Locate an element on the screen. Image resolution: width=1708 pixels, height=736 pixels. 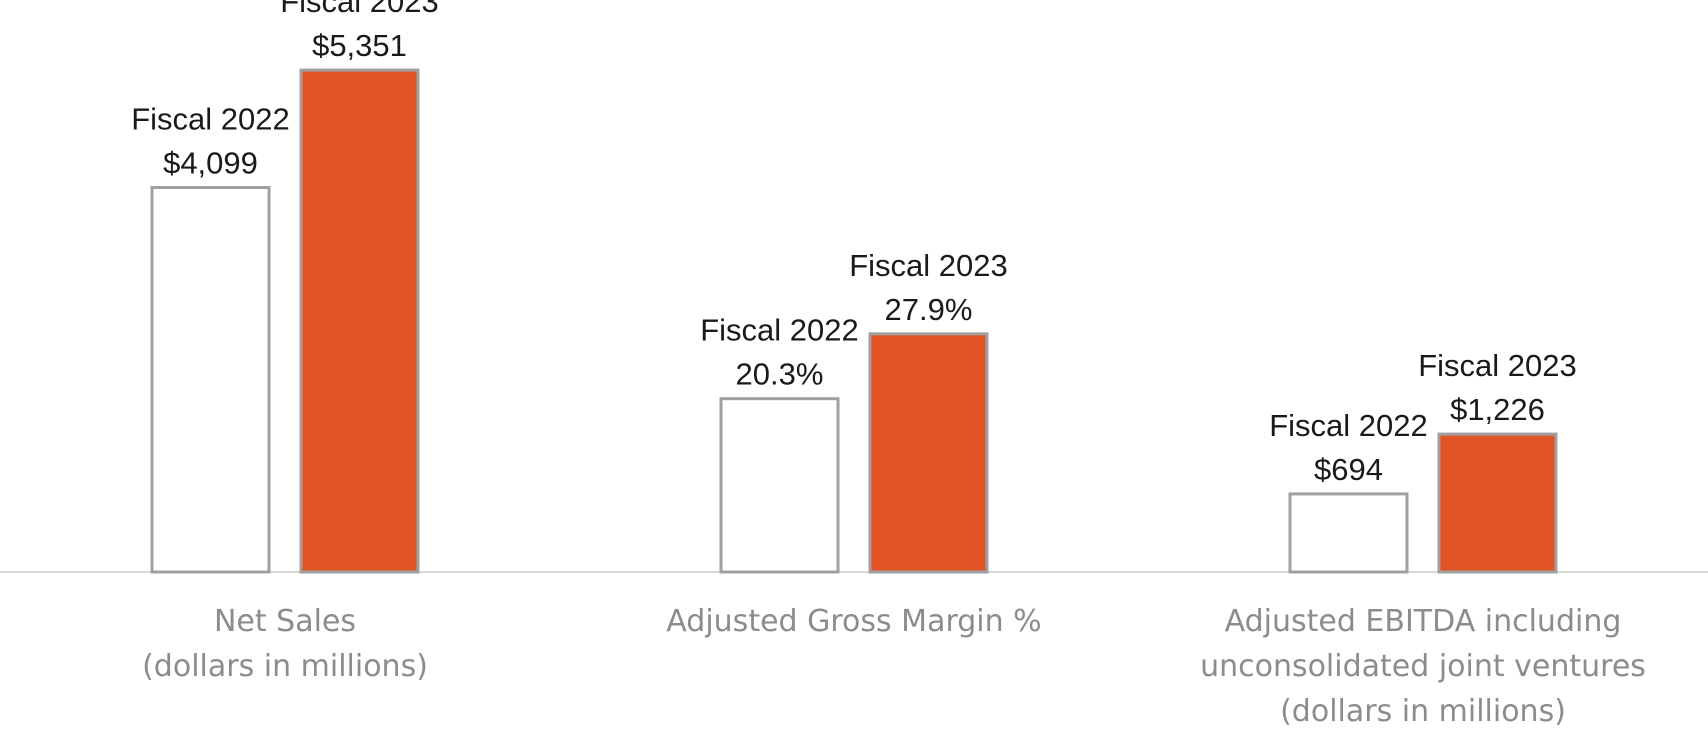
category-label-line: Adjusted EBITDA including is located at coordinates (1423, 621).